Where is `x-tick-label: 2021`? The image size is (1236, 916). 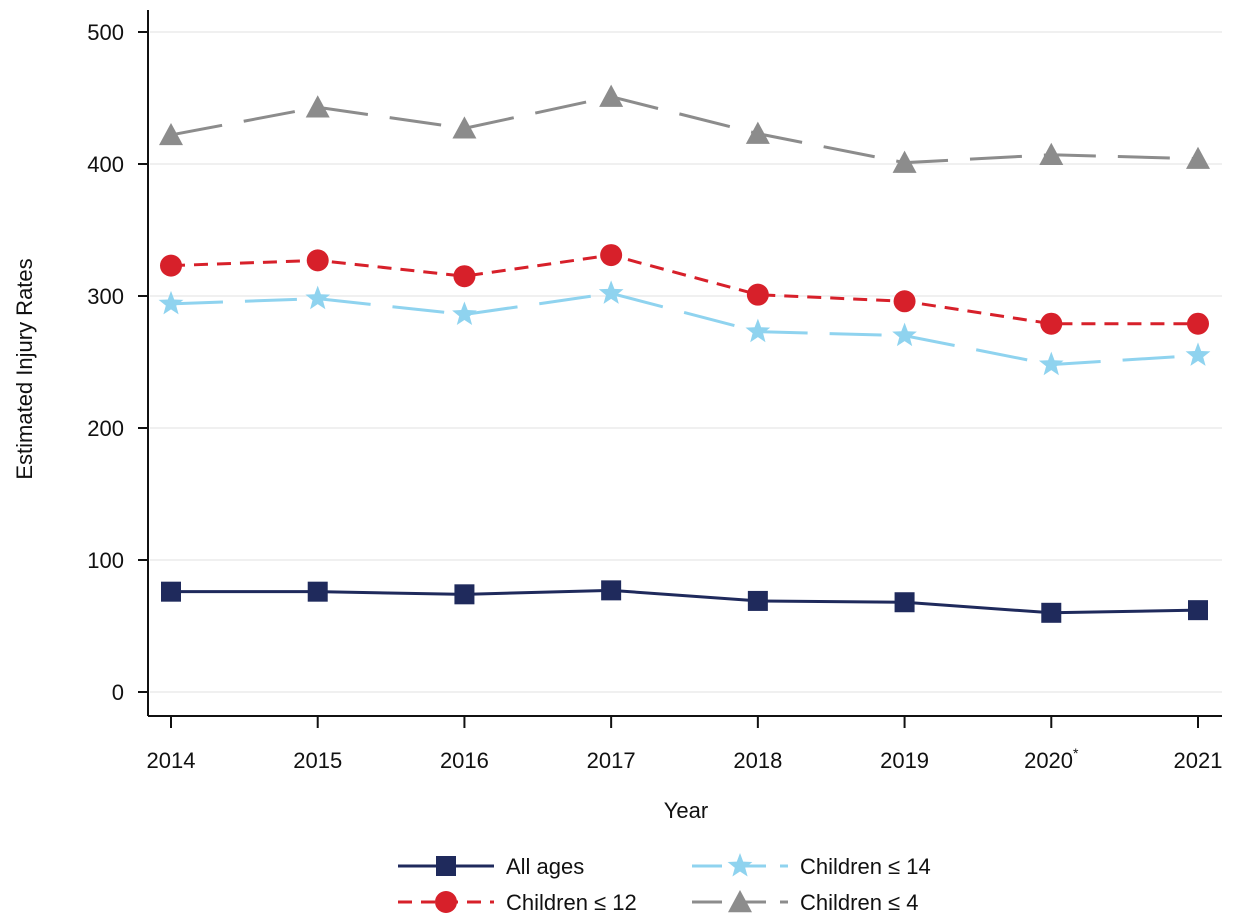
x-tick-label: 2021 is located at coordinates (1198, 760).